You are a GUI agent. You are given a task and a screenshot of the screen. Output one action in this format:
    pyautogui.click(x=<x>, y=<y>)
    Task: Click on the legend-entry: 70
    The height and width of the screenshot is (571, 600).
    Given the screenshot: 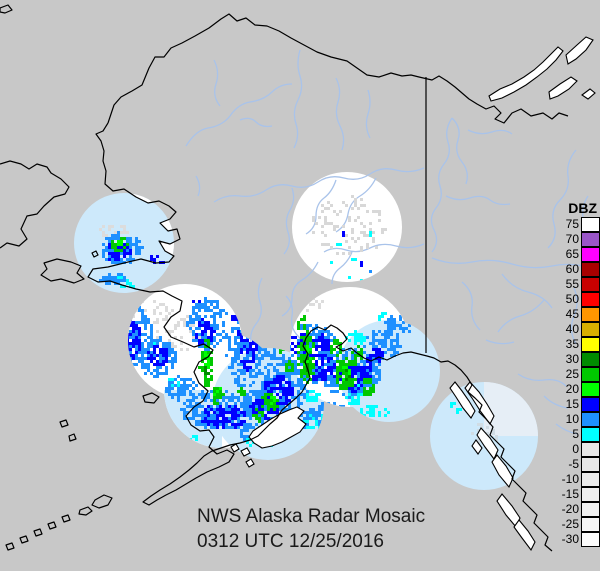 What is the action you would take?
    pyautogui.click(x=575, y=239)
    